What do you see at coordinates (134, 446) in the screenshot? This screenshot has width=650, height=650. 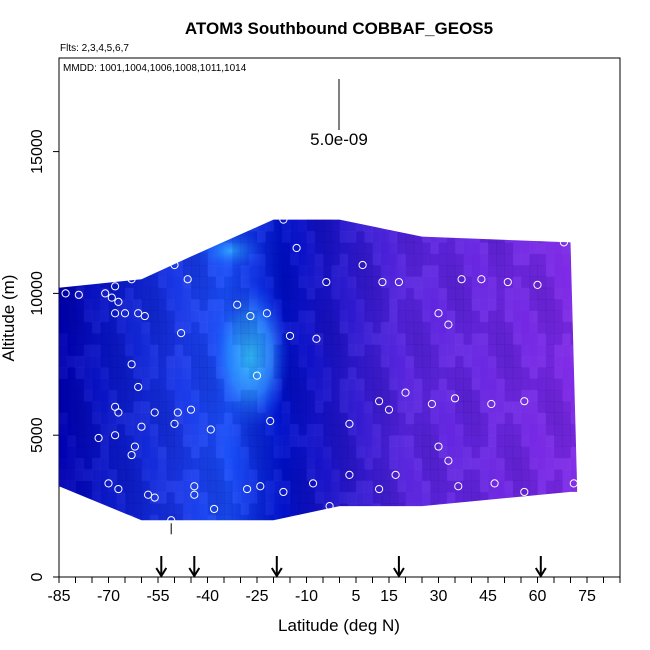 I see `observation-point` at bounding box center [134, 446].